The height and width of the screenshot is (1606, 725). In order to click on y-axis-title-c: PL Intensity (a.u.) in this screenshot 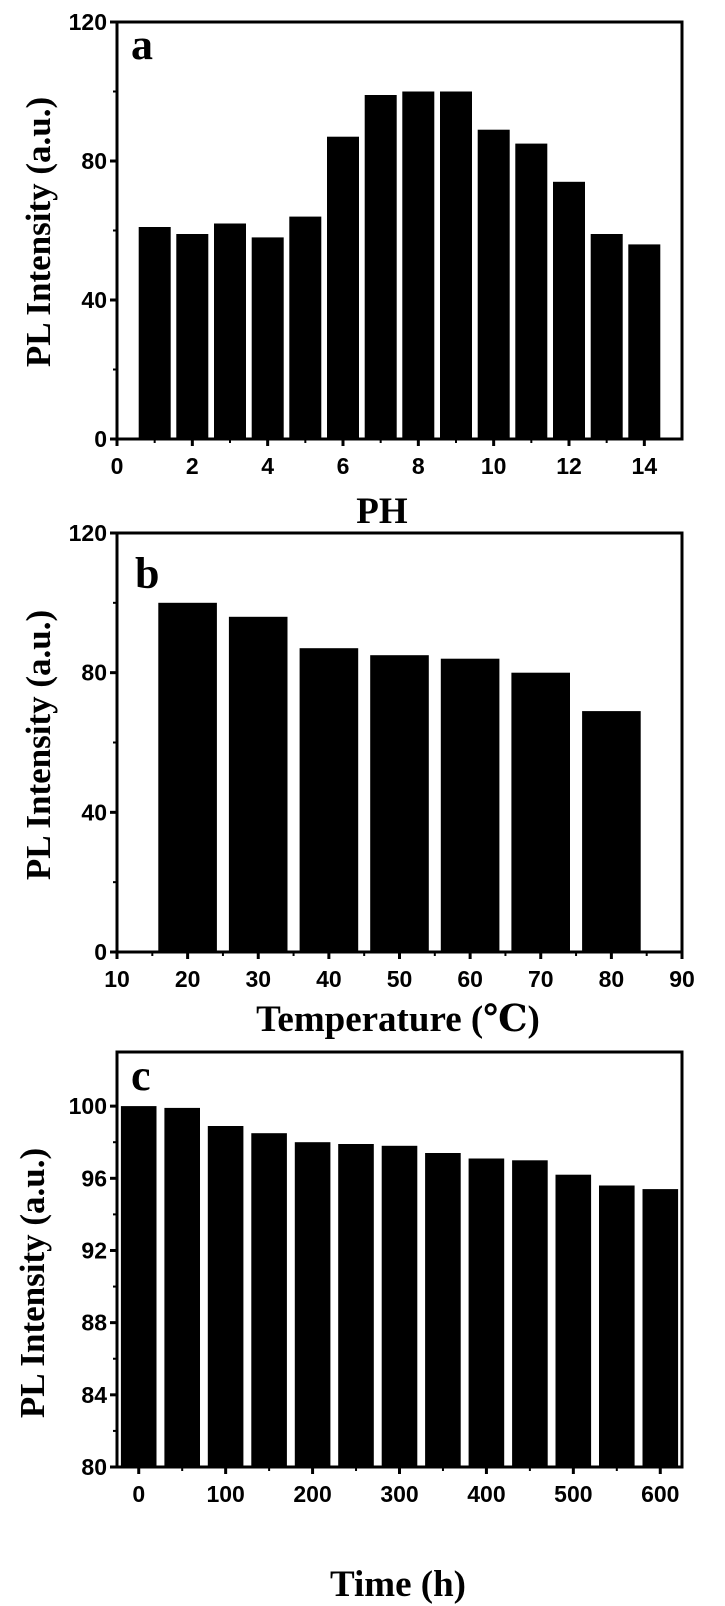, I will do `click(32, 1283)`.